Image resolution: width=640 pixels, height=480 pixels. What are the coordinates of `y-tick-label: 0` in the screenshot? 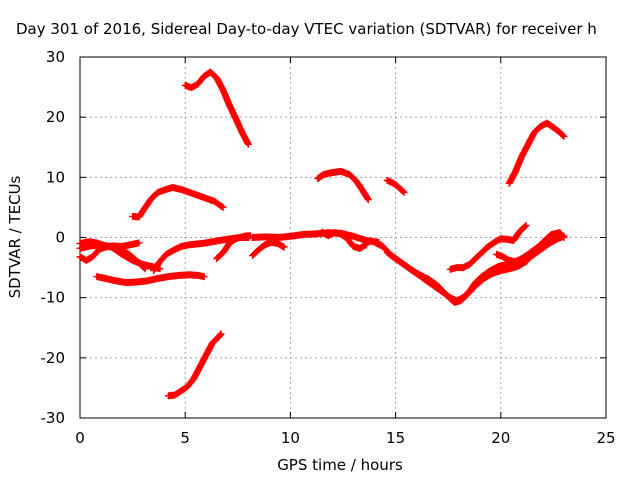 It's located at (60, 238).